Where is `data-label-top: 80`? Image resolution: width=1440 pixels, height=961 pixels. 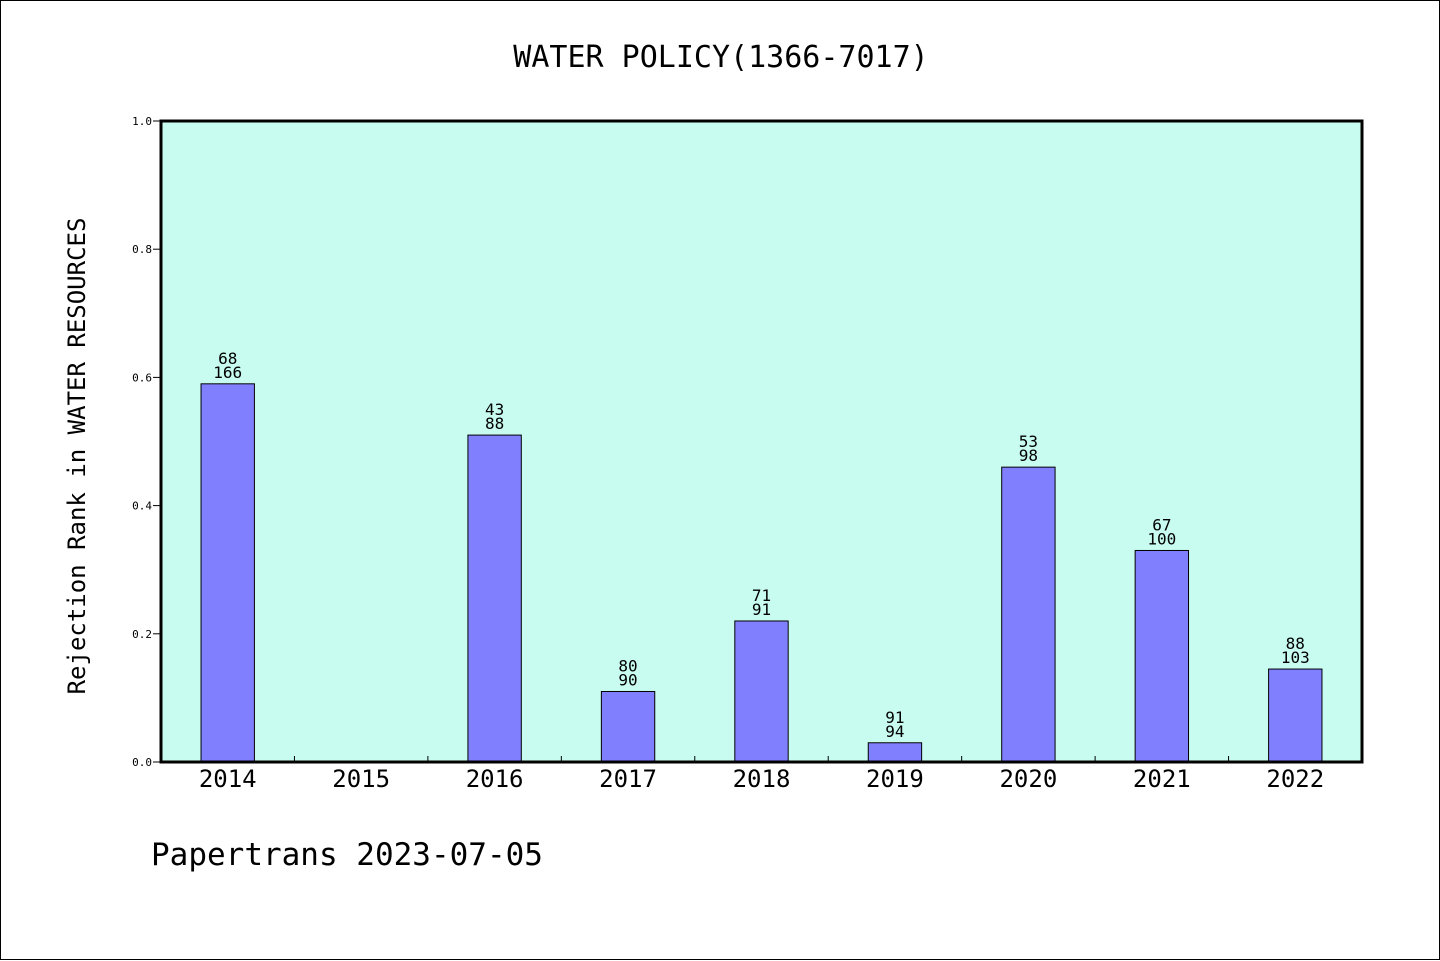 data-label-top: 80 is located at coordinates (627, 665).